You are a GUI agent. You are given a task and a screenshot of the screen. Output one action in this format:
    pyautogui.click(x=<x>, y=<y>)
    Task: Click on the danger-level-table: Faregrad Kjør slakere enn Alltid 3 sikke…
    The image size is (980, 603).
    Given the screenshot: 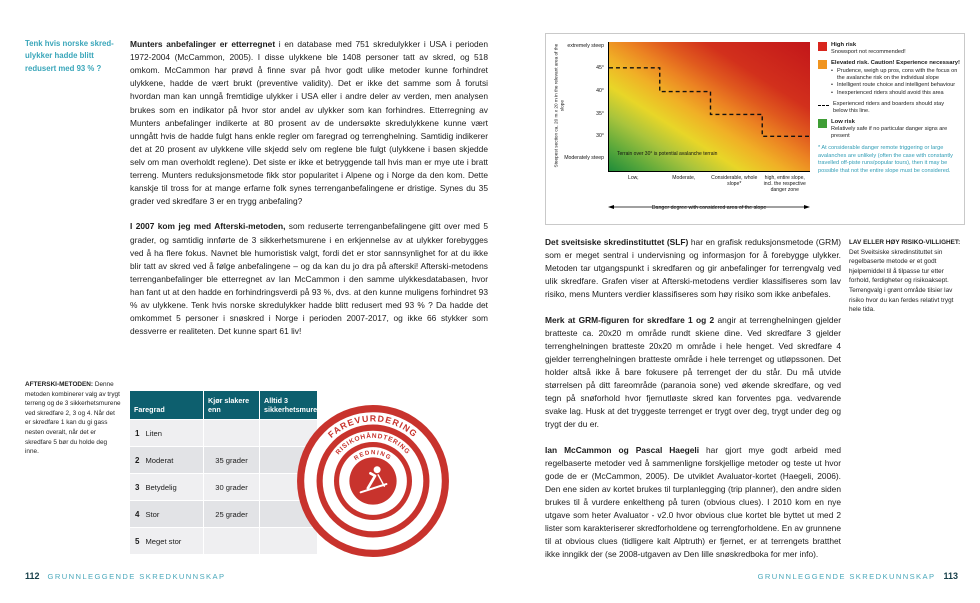 What is the action you would take?
    pyautogui.click(x=225, y=472)
    